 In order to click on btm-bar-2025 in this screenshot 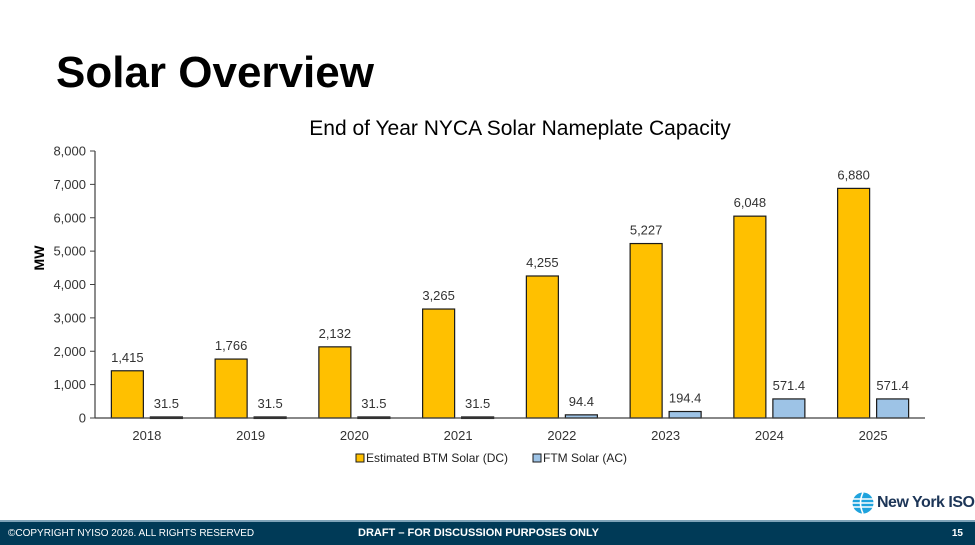, I will do `click(854, 303)`.